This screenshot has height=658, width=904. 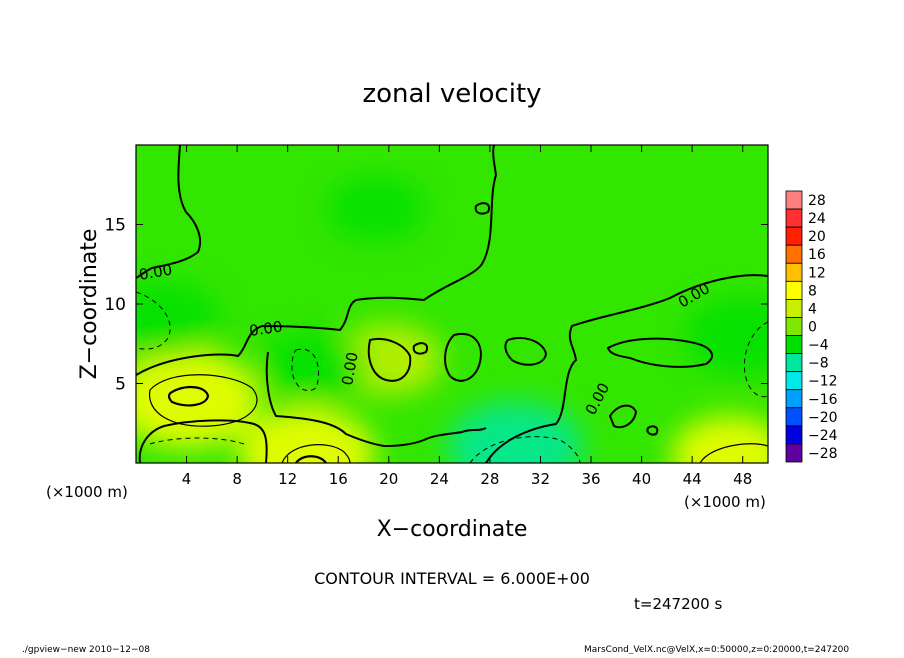 I want to click on colorbar: 28 24 20 16 12 8 4 0 −4 −8 −12 −16 −20 −24 −28, so click(x=811, y=326).